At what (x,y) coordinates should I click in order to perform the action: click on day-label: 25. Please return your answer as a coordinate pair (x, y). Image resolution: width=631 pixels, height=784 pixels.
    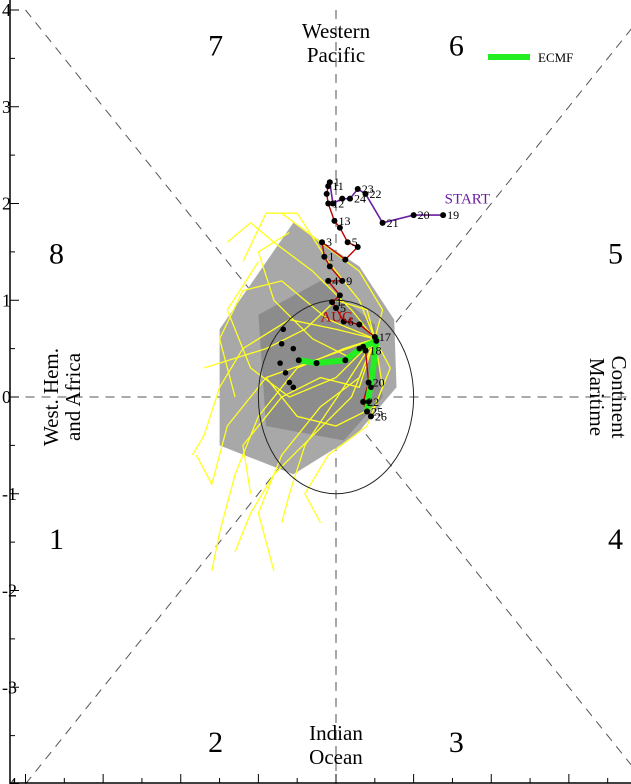
    Looking at the image, I should click on (377, 412).